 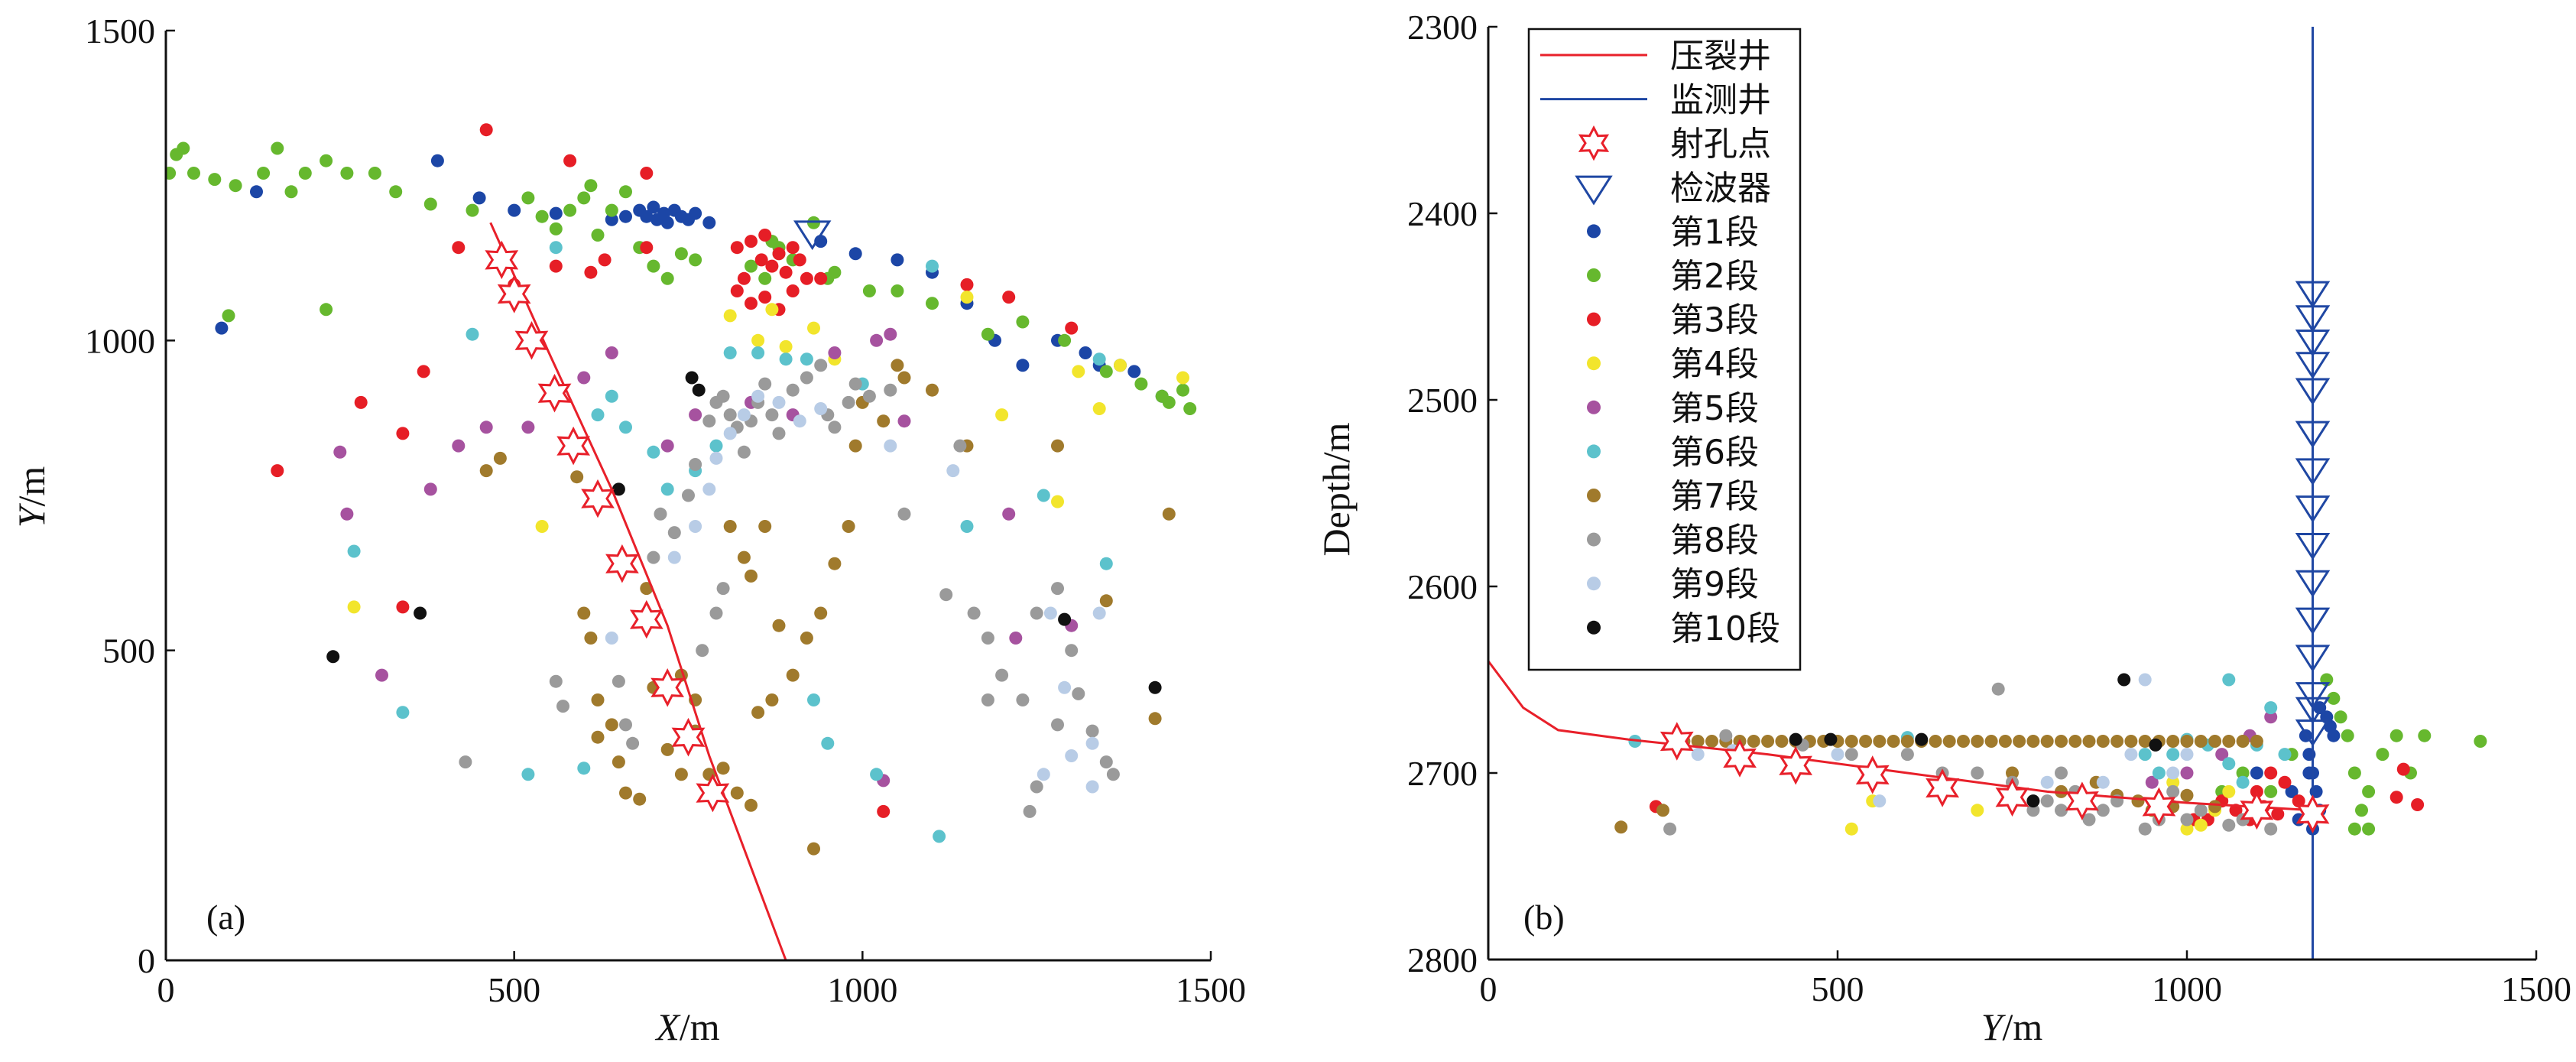 What do you see at coordinates (1211, 989) in the screenshot?
I see `panel-a-x-tick-label: 1500` at bounding box center [1211, 989].